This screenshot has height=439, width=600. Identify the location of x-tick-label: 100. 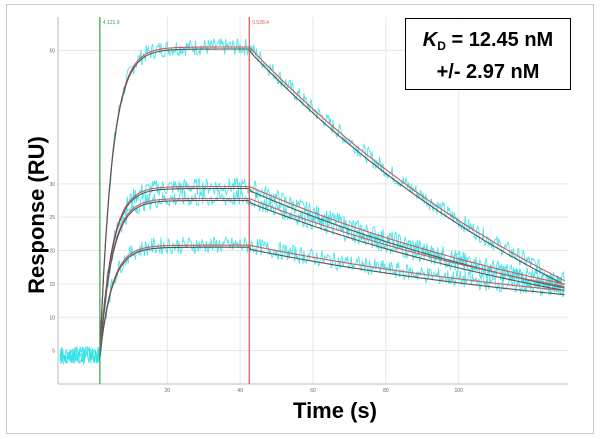
(459, 391).